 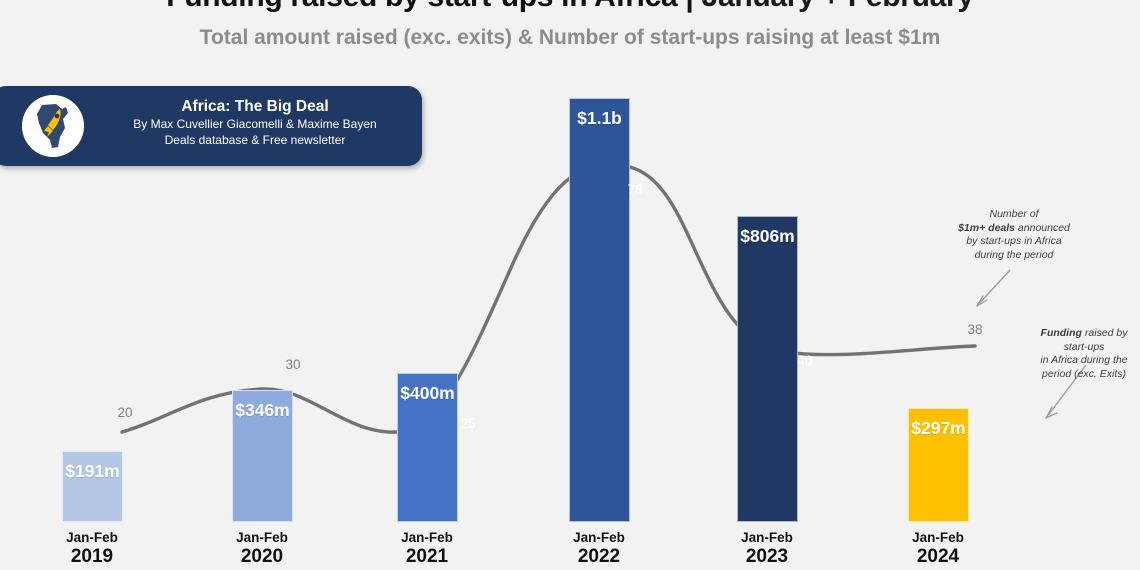 I want to click on bar-value-label: $400m, so click(x=427, y=393).